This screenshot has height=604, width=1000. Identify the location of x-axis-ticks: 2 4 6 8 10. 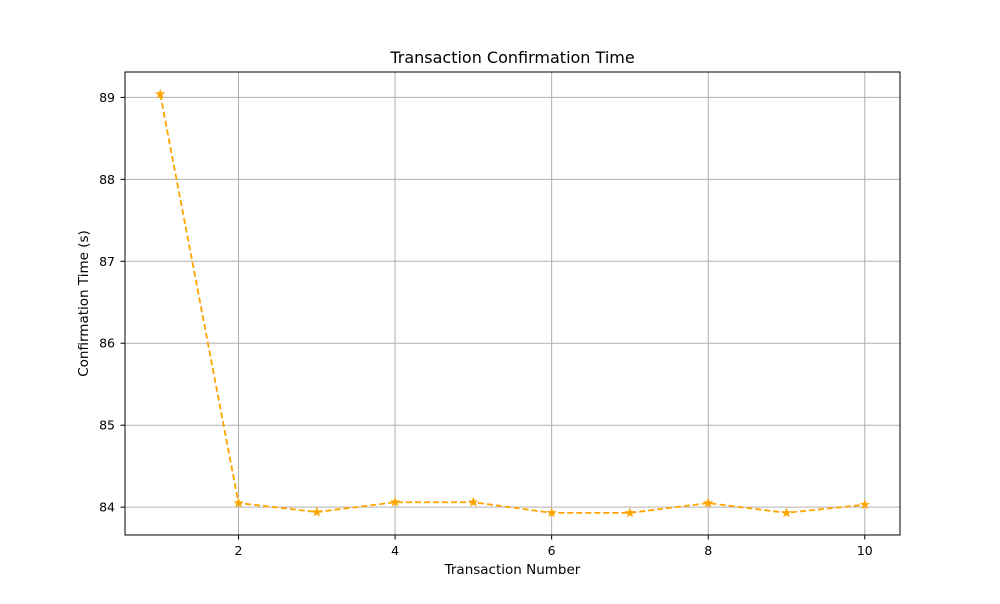
(554, 546).